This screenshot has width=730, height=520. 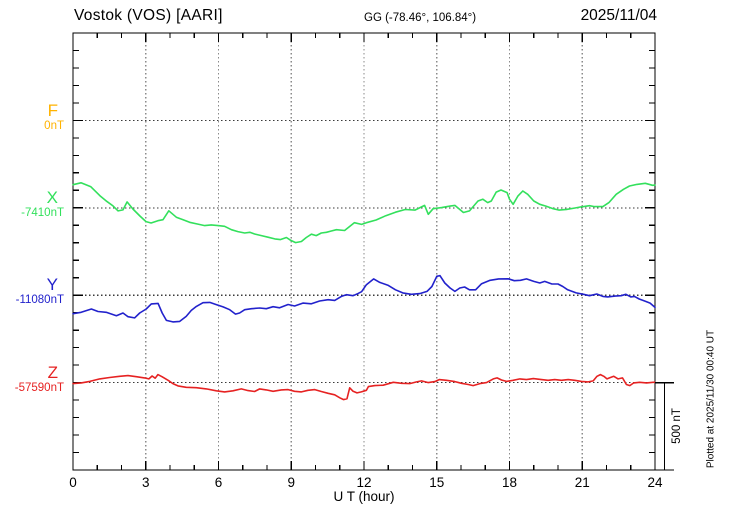 I want to click on component-name-Z: Z, so click(x=52, y=372).